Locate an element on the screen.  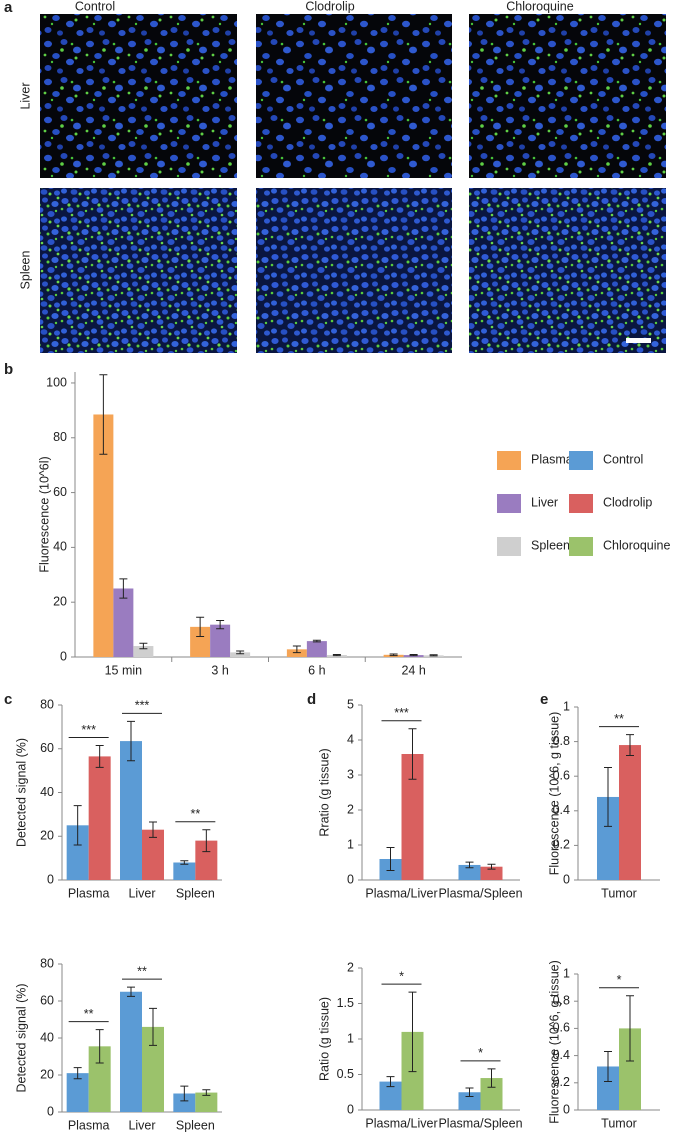
legend-label: Liver is located at coordinates (544, 502).